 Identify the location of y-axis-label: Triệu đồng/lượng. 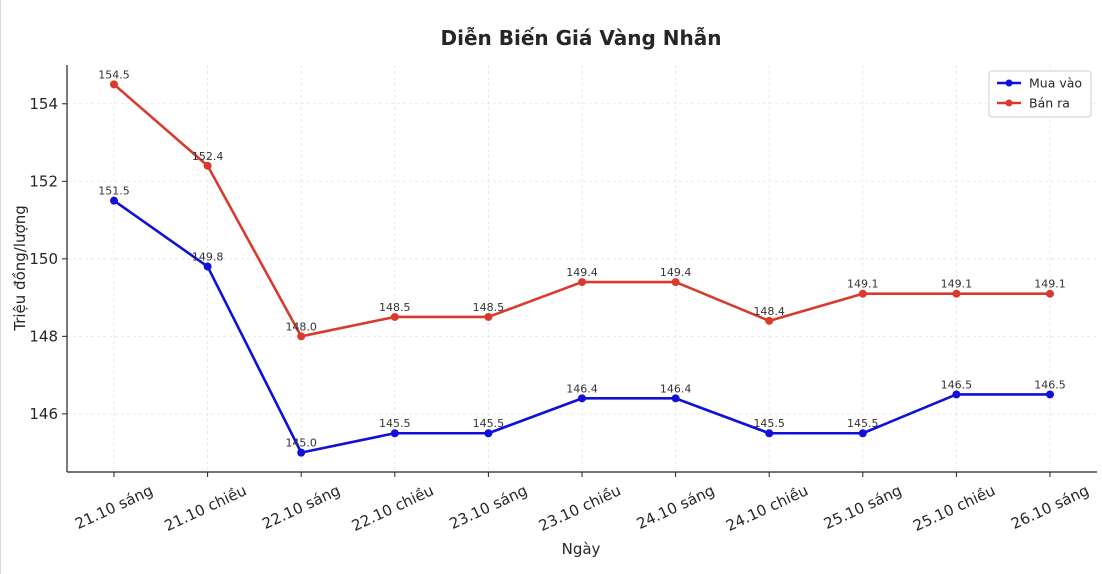
(20, 268).